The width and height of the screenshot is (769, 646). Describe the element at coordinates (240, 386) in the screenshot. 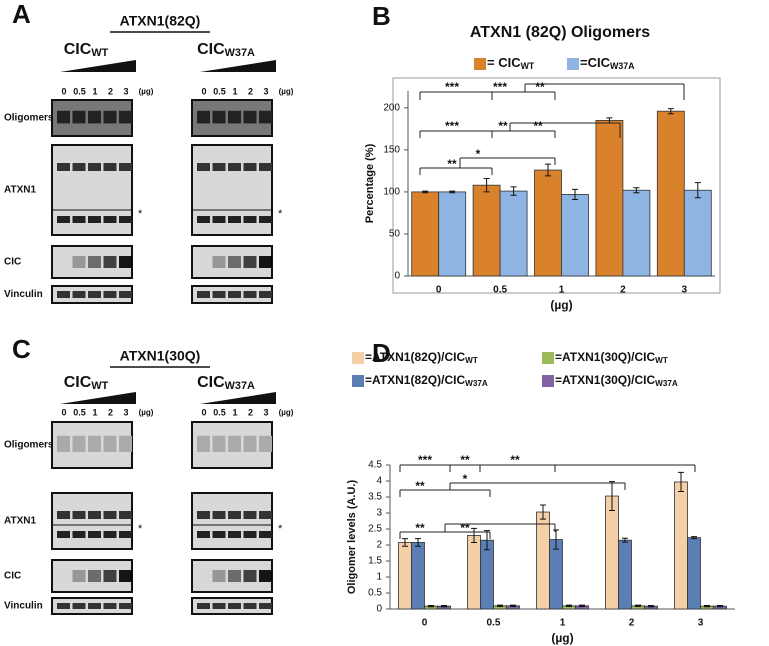

I see `group-label-sub: W37A` at that location.